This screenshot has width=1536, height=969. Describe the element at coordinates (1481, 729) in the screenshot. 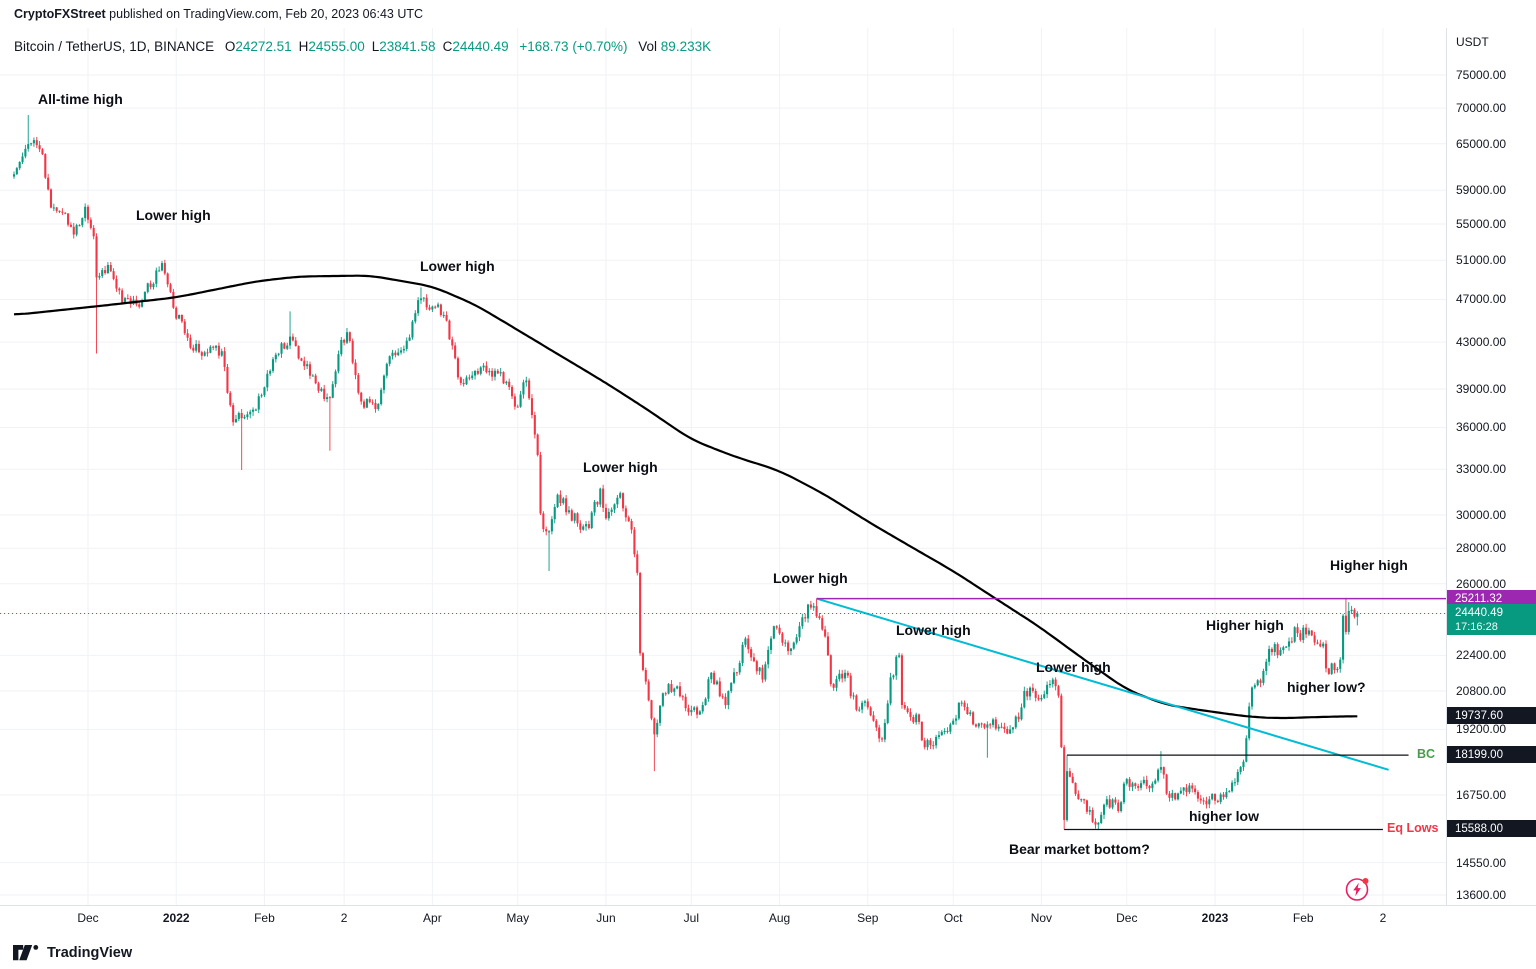

I see `price-tick-label: 19200.00` at that location.